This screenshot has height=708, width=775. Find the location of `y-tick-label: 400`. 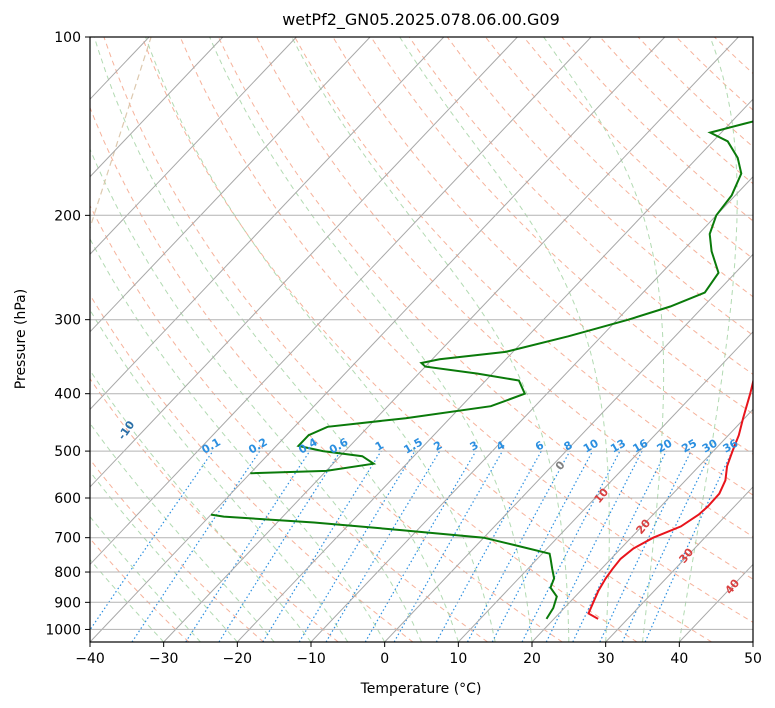

y-tick-label: 400 is located at coordinates (67, 395).